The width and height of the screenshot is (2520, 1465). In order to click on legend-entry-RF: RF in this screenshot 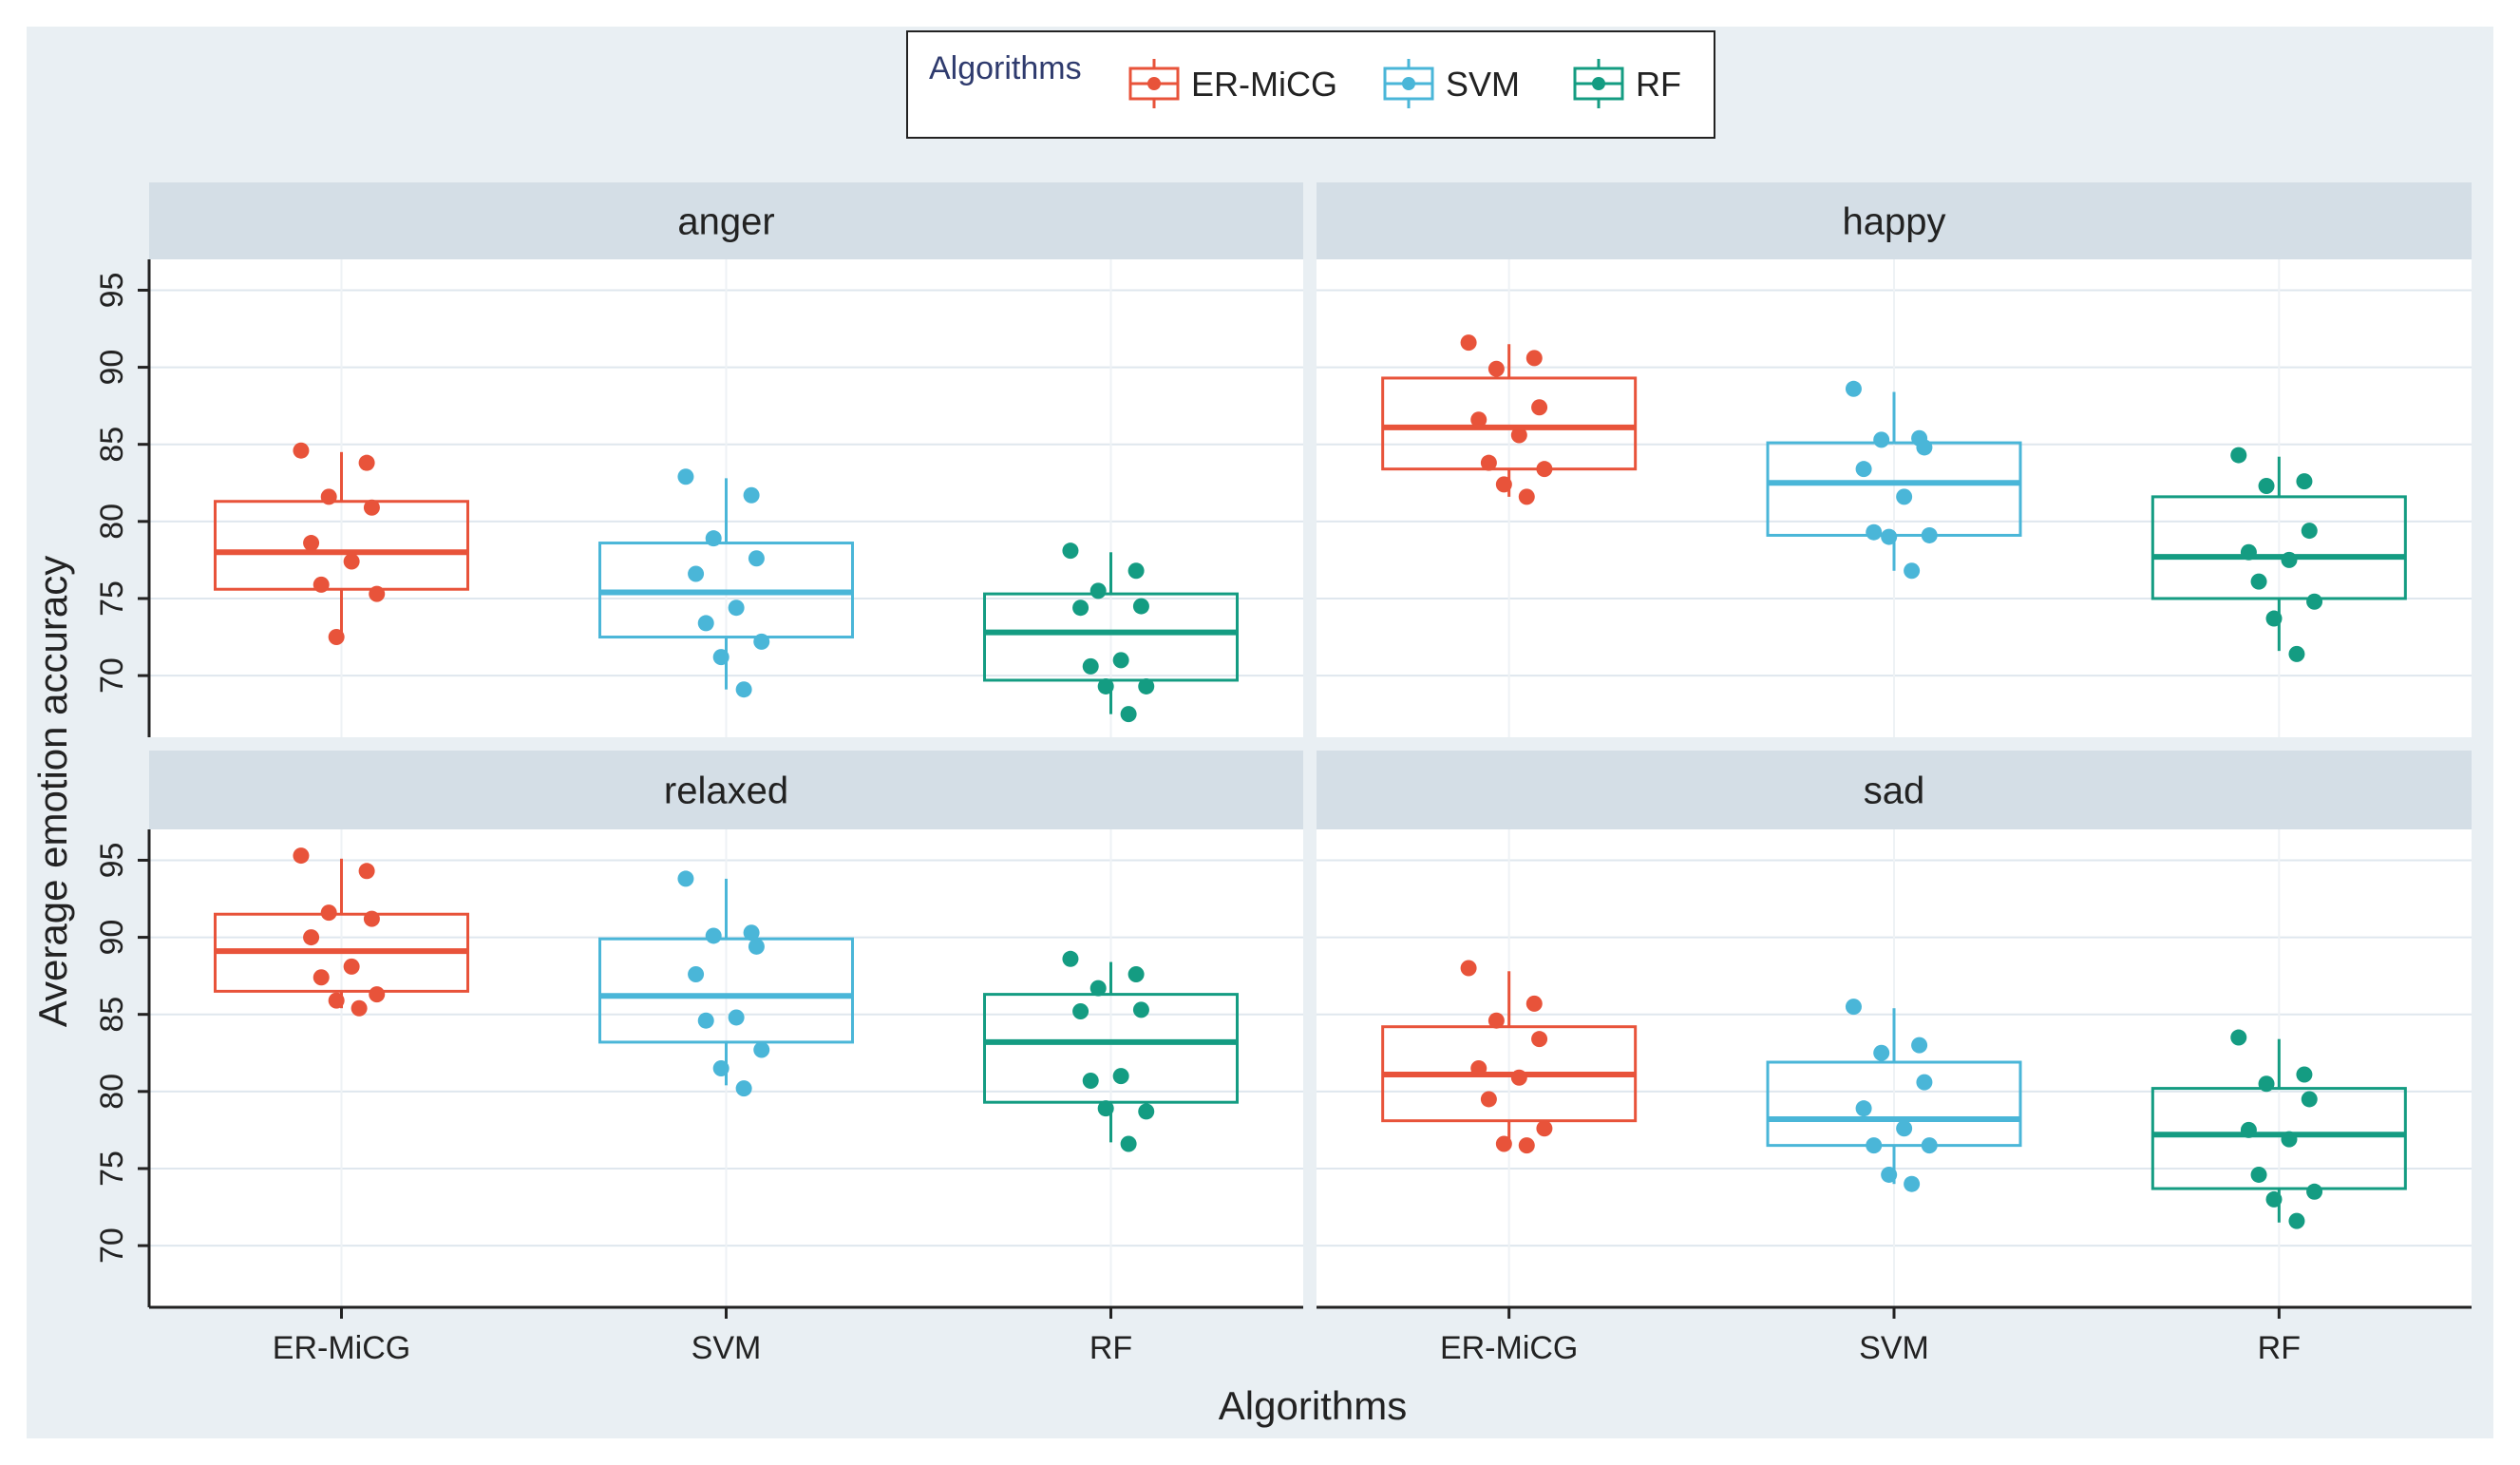, I will do `click(1627, 83)`.